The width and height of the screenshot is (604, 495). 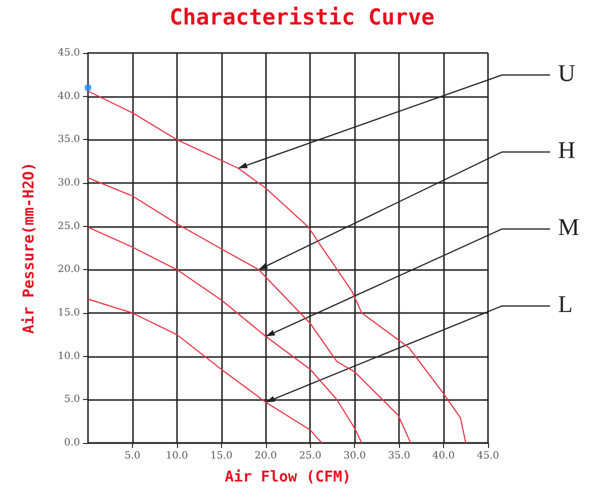 I want to click on x-tick-label: 30.0, so click(x=355, y=456).